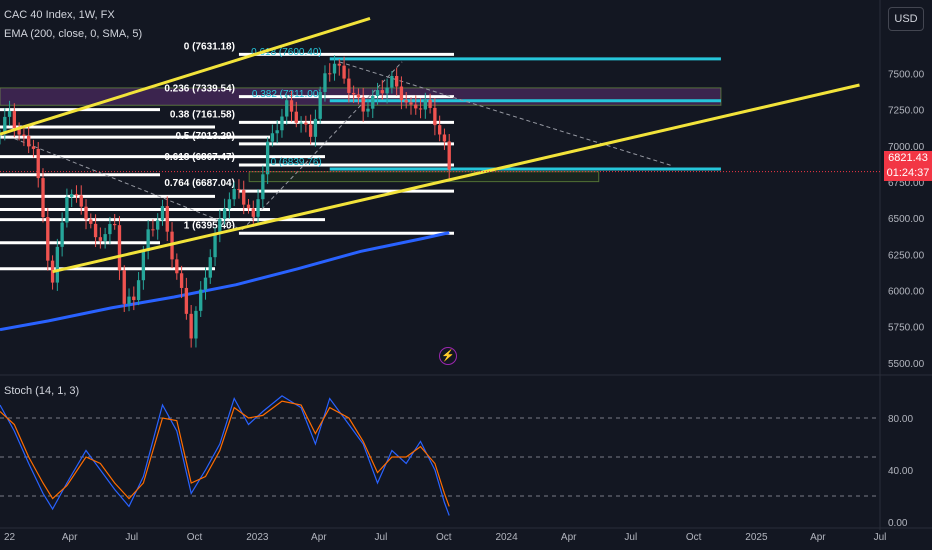 The height and width of the screenshot is (550, 932). Describe the element at coordinates (906, 147) in the screenshot. I see `price-axis-tick: 7000.00` at that location.